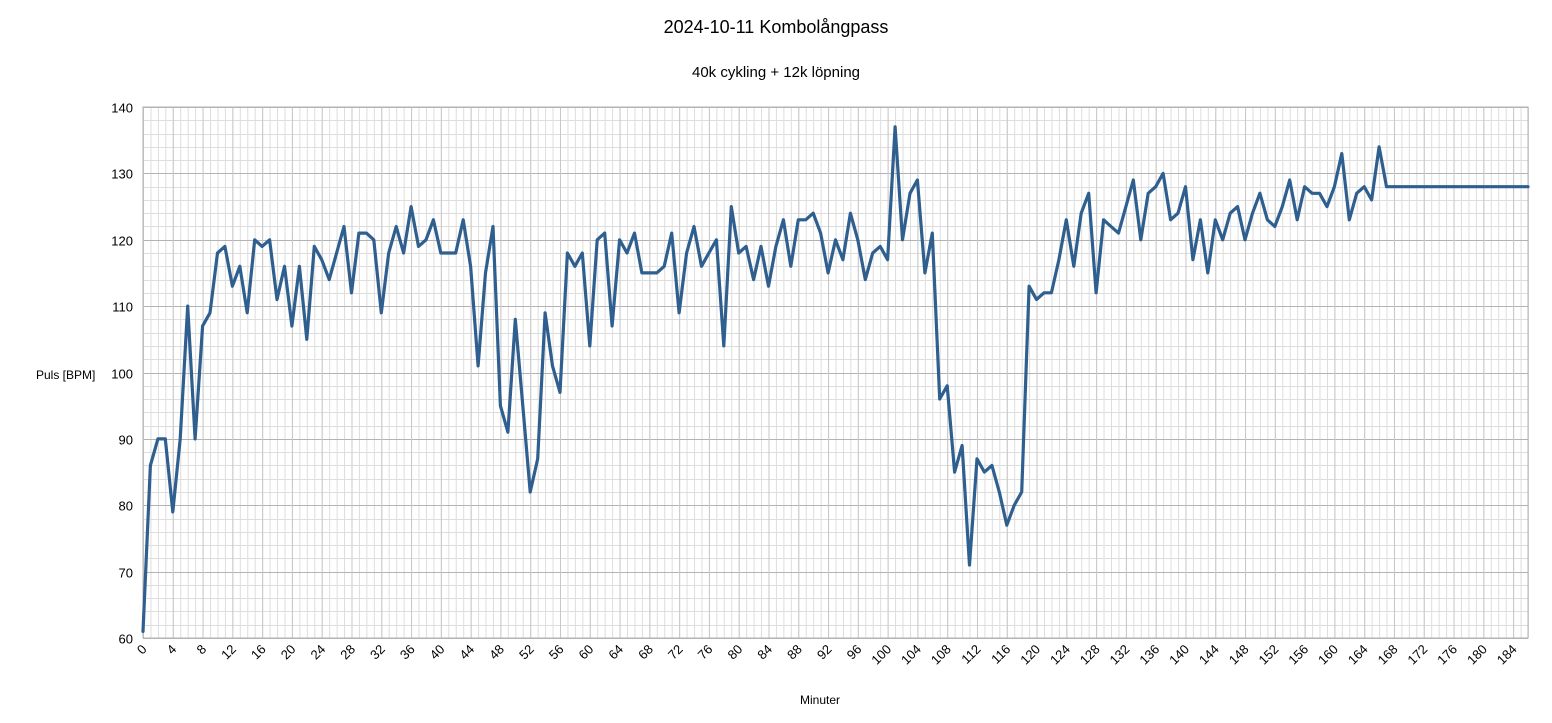  What do you see at coordinates (122, 108) in the screenshot?
I see `y-tick-label: 140` at bounding box center [122, 108].